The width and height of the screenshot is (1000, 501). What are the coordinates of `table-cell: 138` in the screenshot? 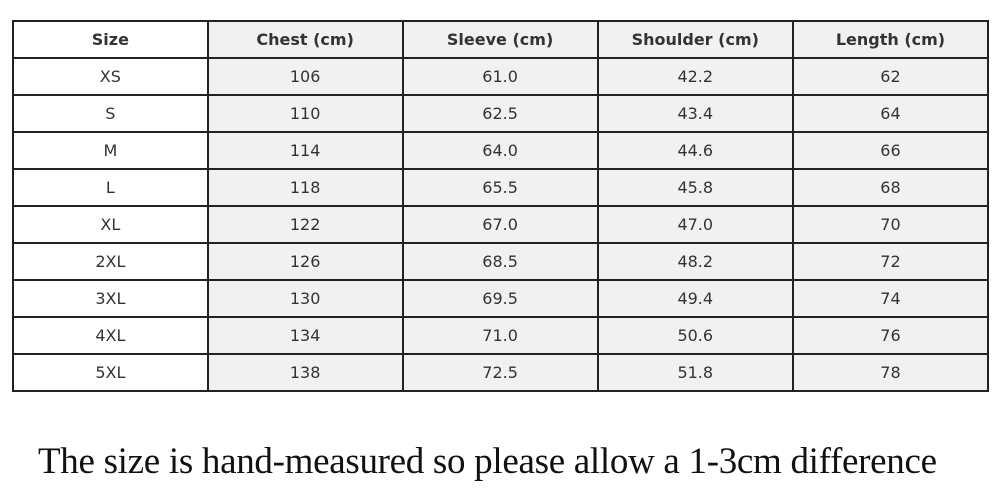 It's located at (305, 372).